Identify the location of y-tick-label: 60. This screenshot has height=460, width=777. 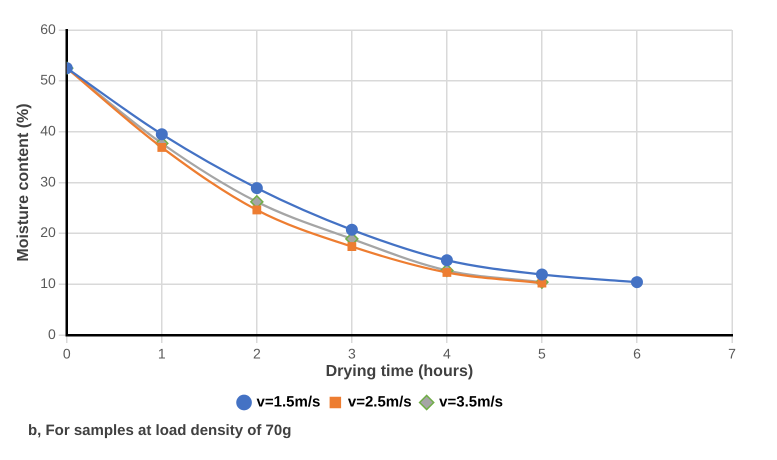
(48, 28).